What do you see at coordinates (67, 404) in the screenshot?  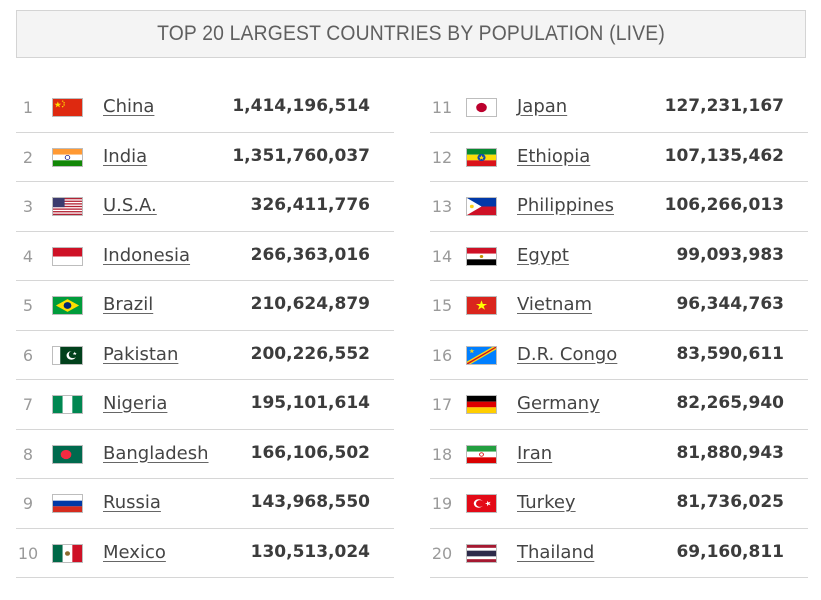 I see `nigeria-flag-icon` at bounding box center [67, 404].